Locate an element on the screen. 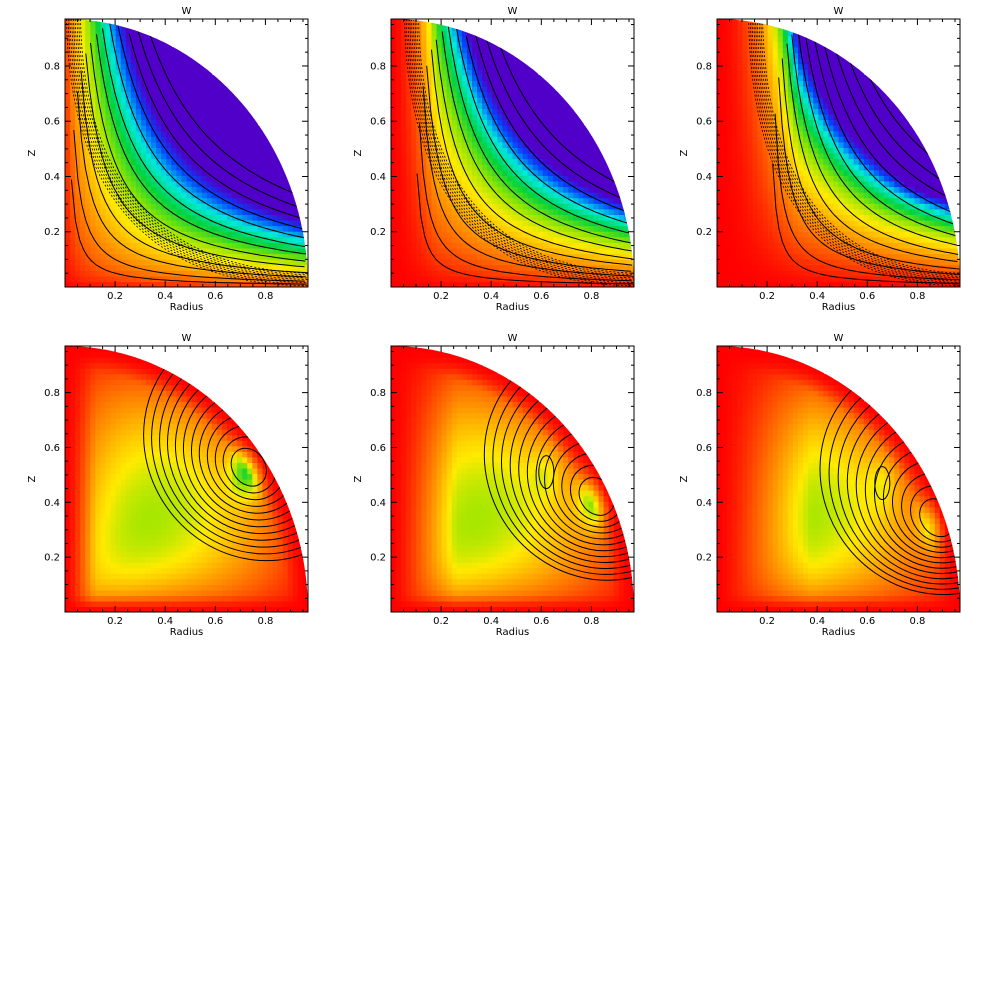 Image resolution: width=981 pixels, height=981 pixels. heatmap-field is located at coordinates (512, 153).